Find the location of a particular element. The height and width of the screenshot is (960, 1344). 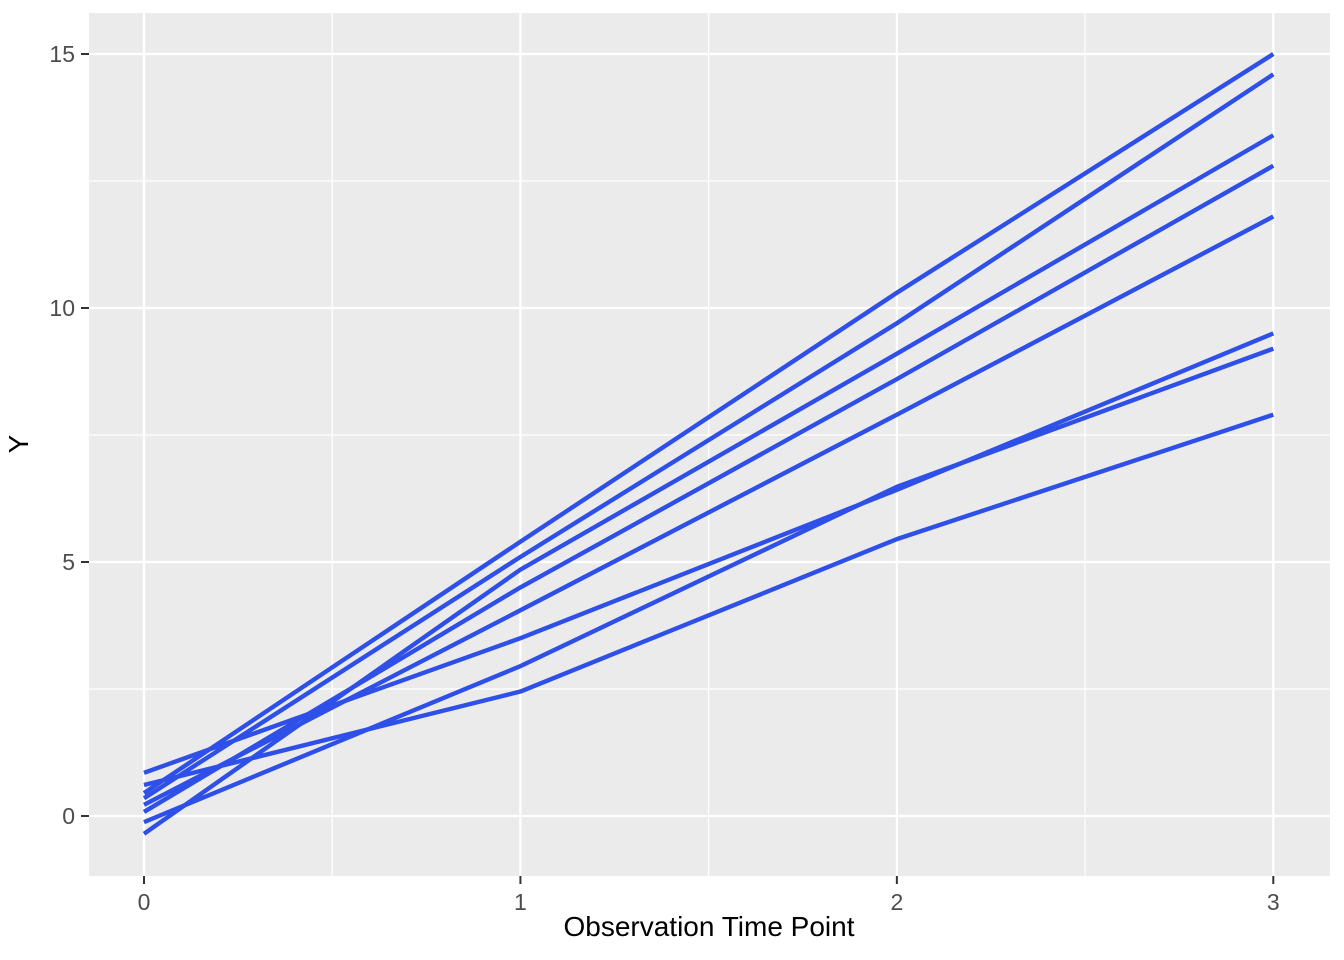

x-axis-tick-labels: 0 1 2 3 is located at coordinates (709, 902).